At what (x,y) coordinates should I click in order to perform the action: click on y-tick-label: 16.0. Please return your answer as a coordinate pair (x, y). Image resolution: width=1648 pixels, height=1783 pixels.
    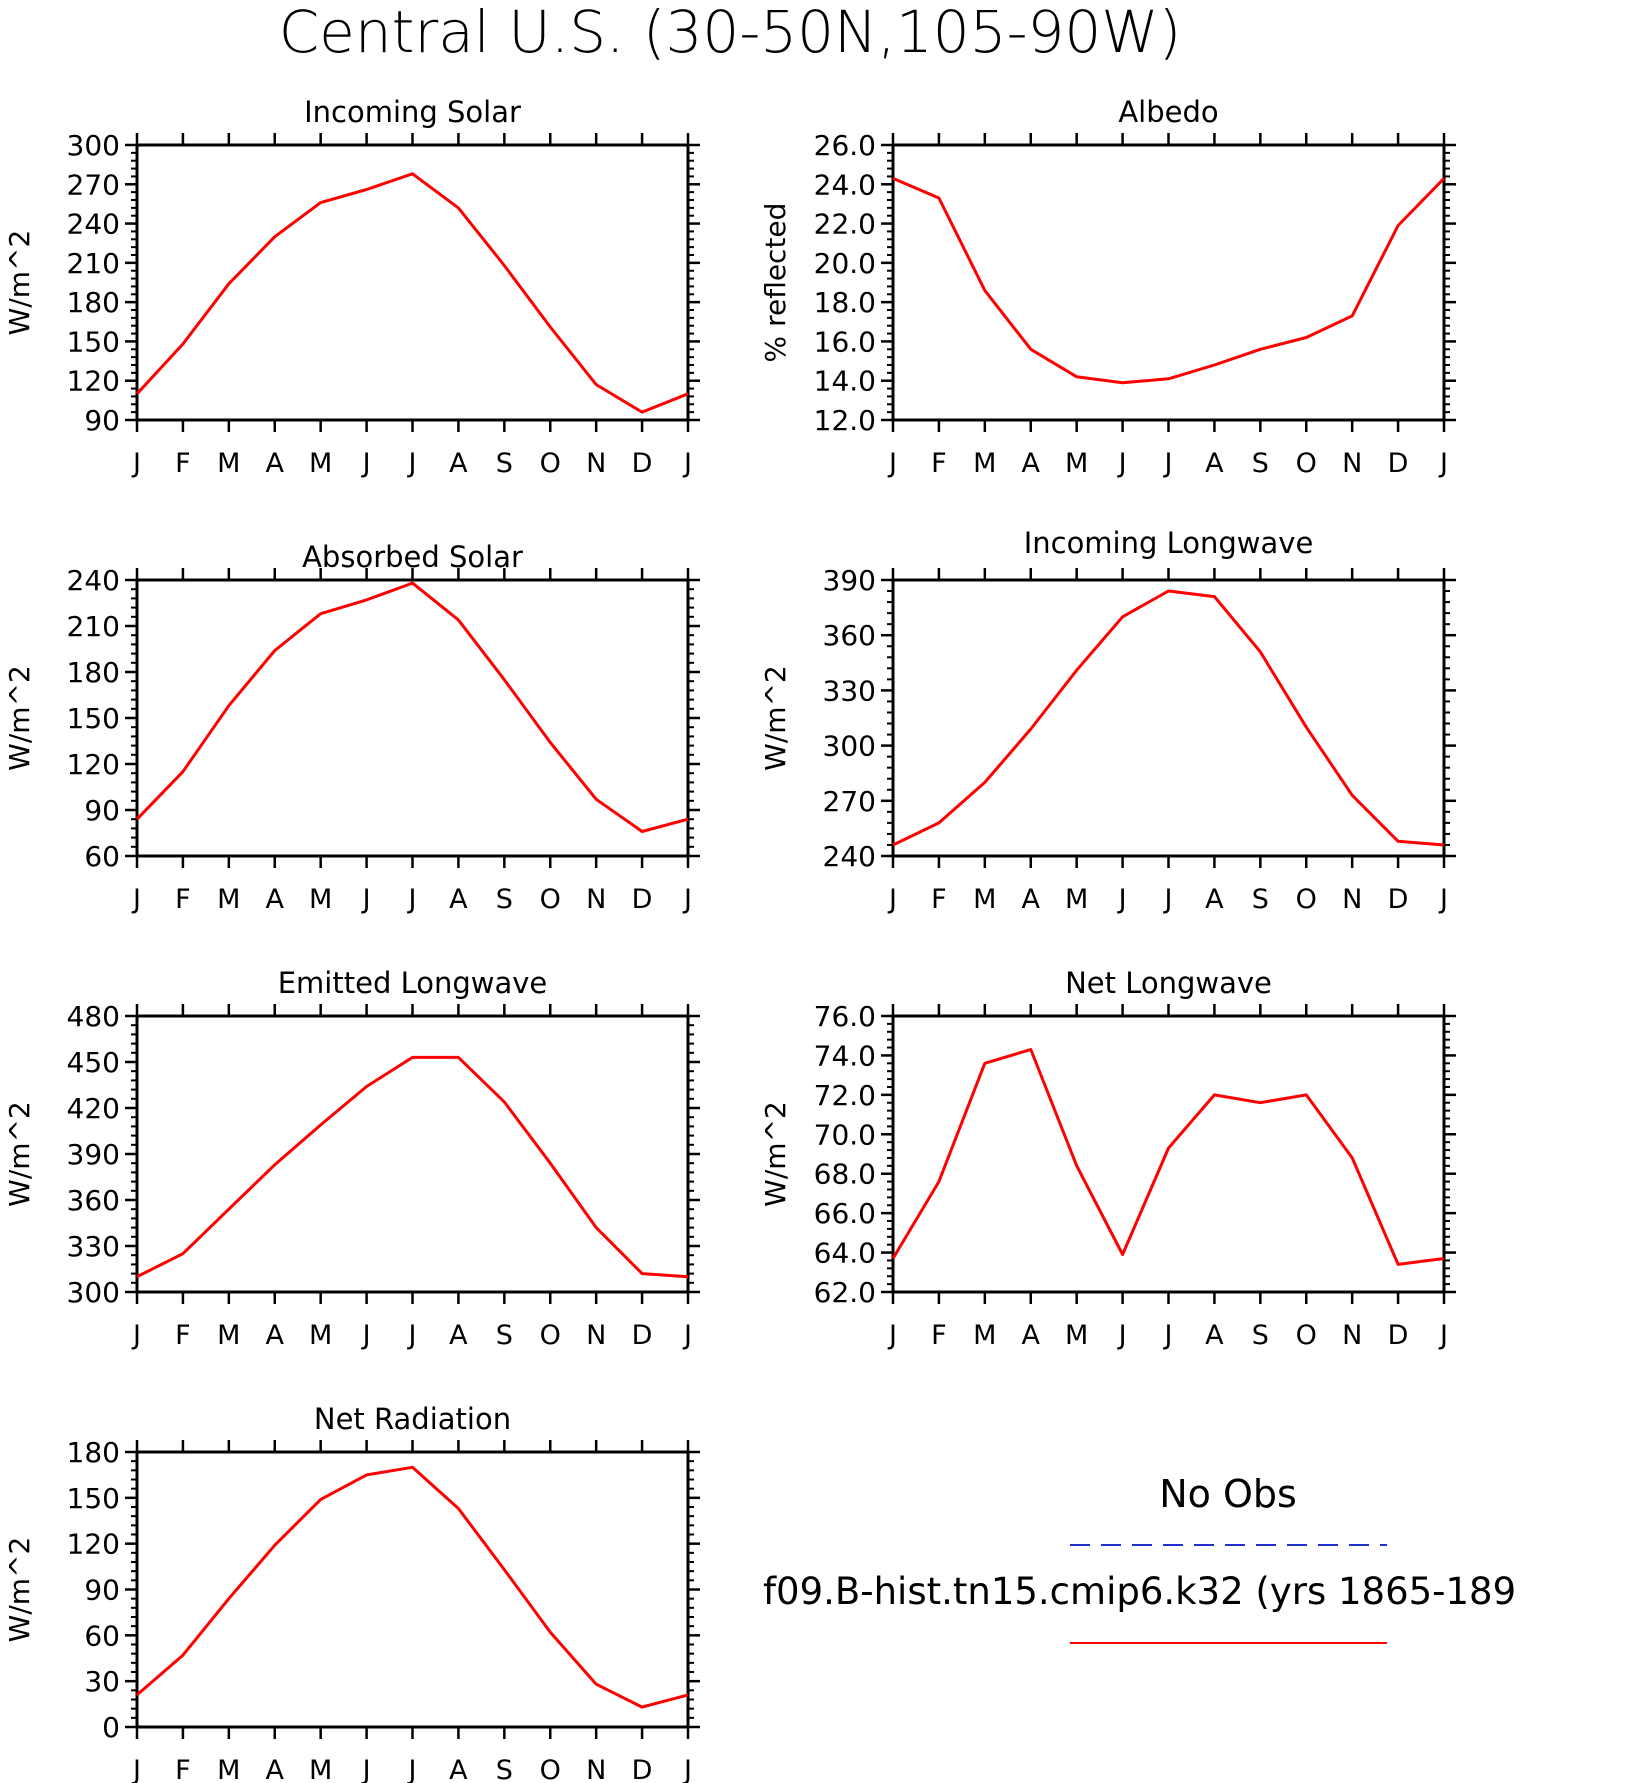
    Looking at the image, I should click on (845, 341).